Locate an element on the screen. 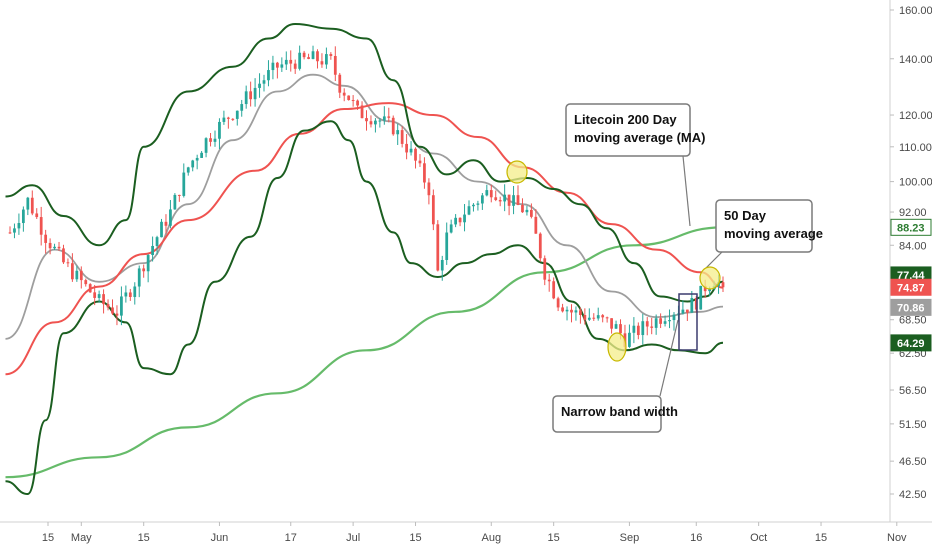 The image size is (932, 550). time-tick-label: Jun is located at coordinates (220, 538).